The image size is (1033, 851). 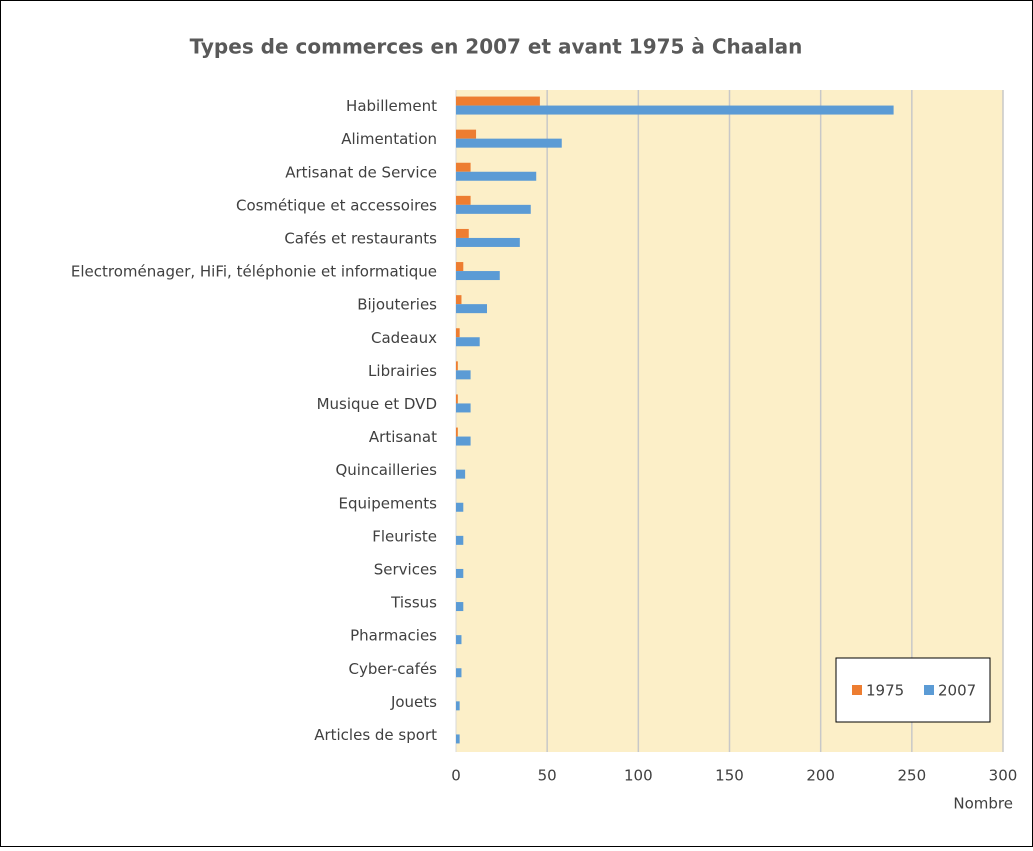 I want to click on x-axis-label: Nombre, so click(x=983, y=804).